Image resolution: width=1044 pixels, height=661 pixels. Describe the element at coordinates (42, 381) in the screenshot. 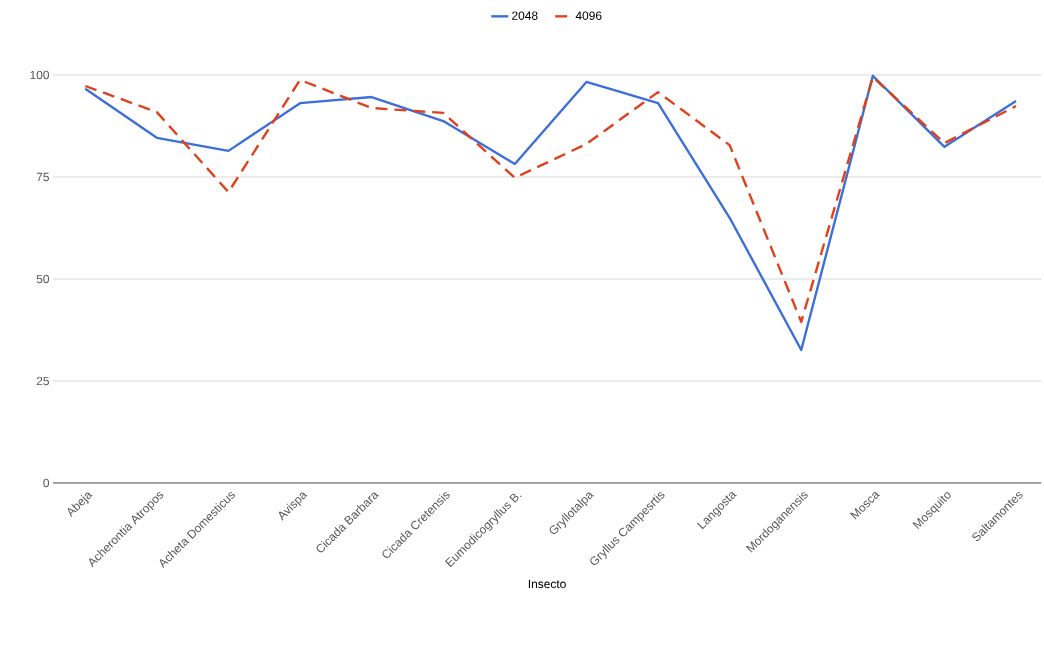

I see `y-tick-label: 25` at that location.